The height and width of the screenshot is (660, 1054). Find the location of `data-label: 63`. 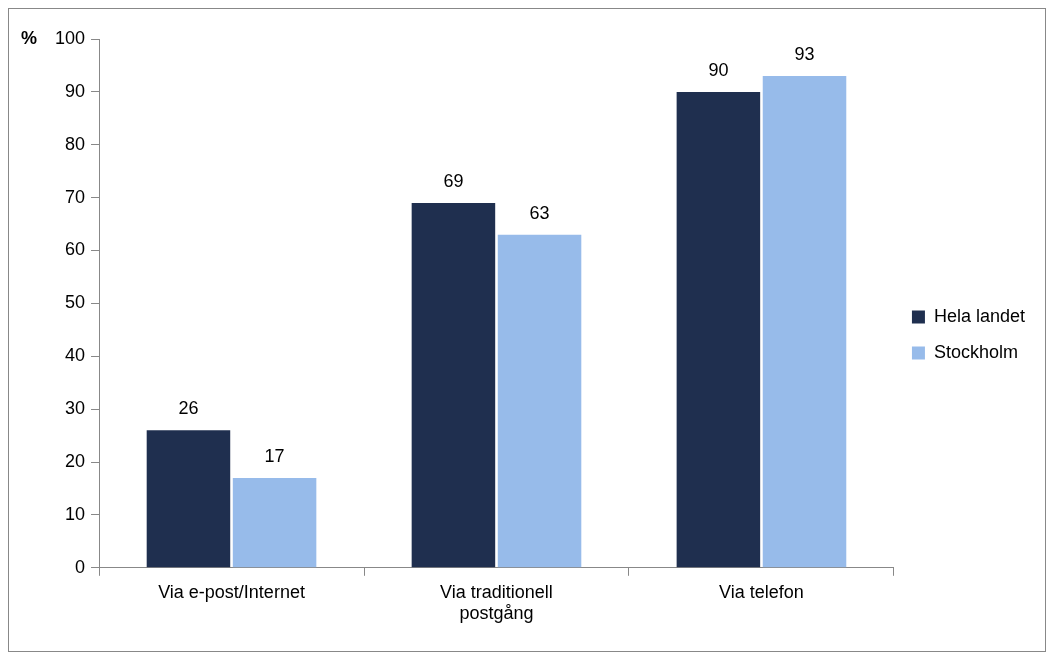

data-label: 63 is located at coordinates (539, 212).